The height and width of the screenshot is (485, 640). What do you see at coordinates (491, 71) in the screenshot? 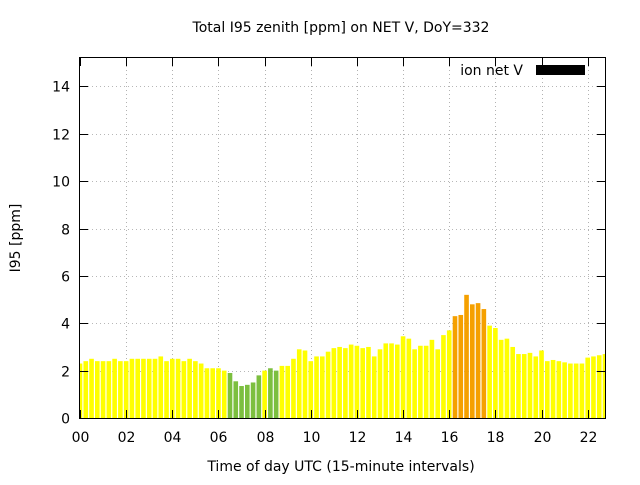
I see `legend-label: ion net V` at bounding box center [491, 71].